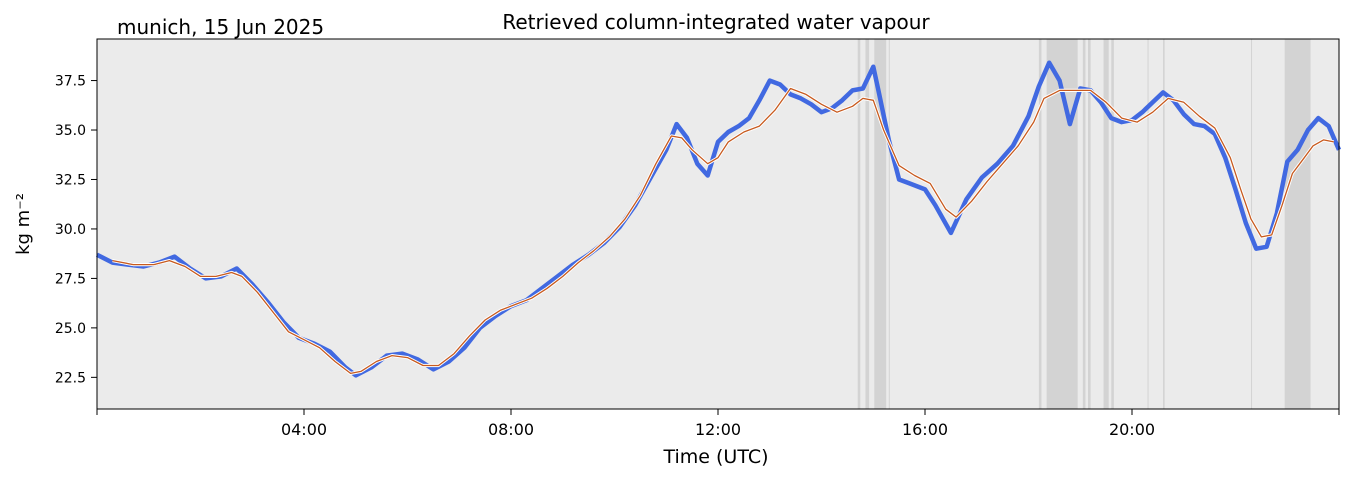 The width and height of the screenshot is (1349, 478). I want to click on y-tick-label: 27.5, so click(70, 279).